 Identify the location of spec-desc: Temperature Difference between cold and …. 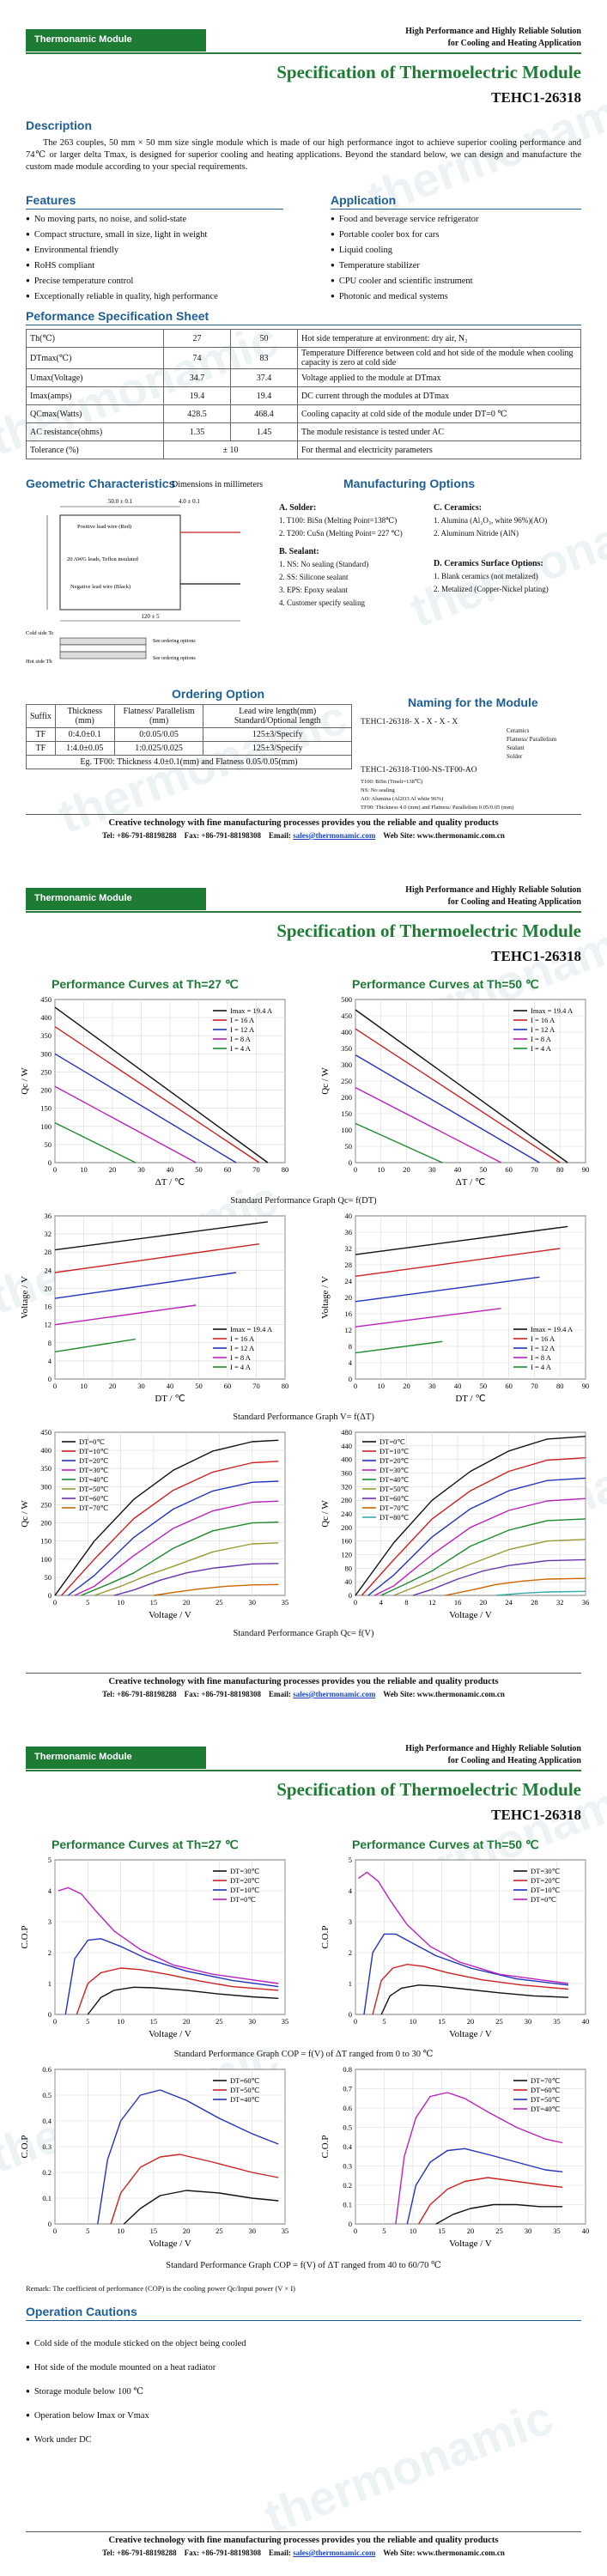
(439, 358).